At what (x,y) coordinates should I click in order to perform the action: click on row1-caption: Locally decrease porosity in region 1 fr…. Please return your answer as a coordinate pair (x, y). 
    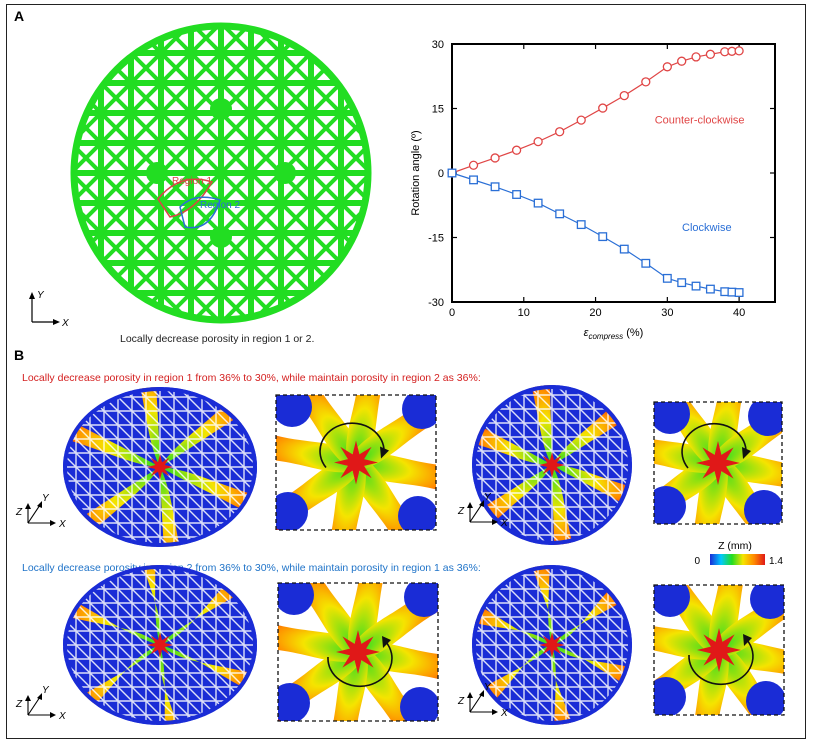
    Looking at the image, I should click on (251, 378).